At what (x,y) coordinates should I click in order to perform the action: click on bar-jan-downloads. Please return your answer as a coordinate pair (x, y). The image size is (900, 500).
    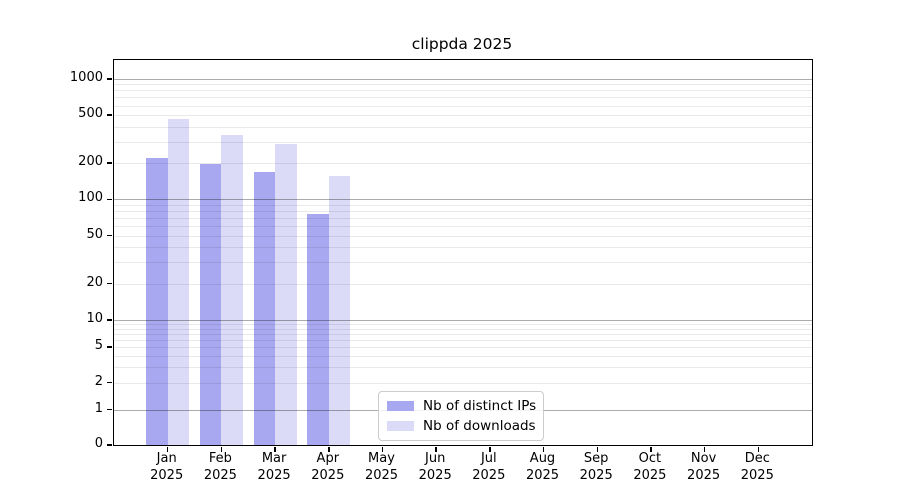
    Looking at the image, I should click on (178, 282).